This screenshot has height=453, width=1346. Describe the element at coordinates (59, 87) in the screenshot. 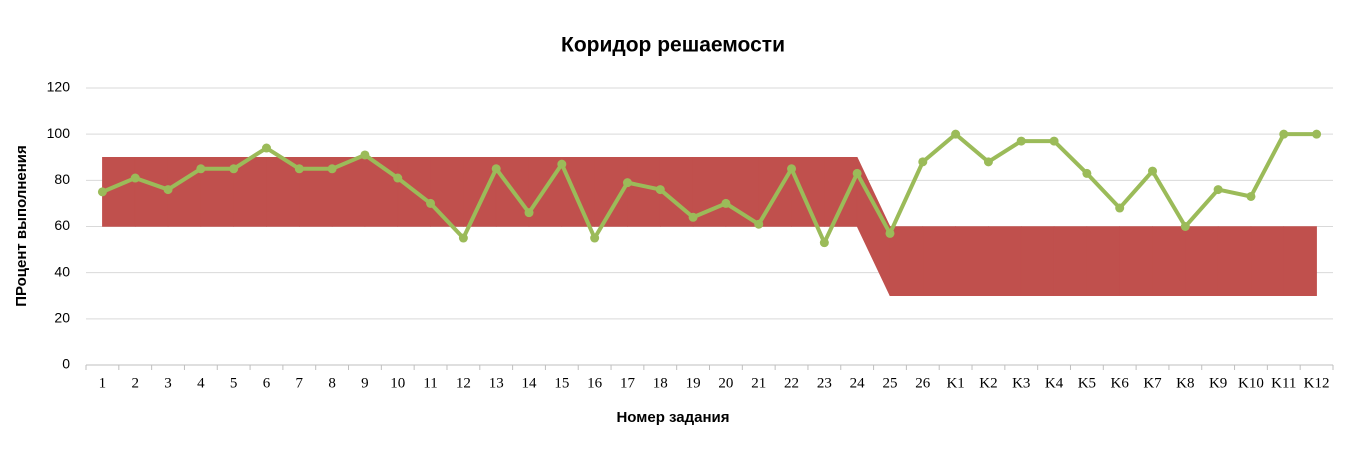

I see `y-tick-label: 120` at that location.